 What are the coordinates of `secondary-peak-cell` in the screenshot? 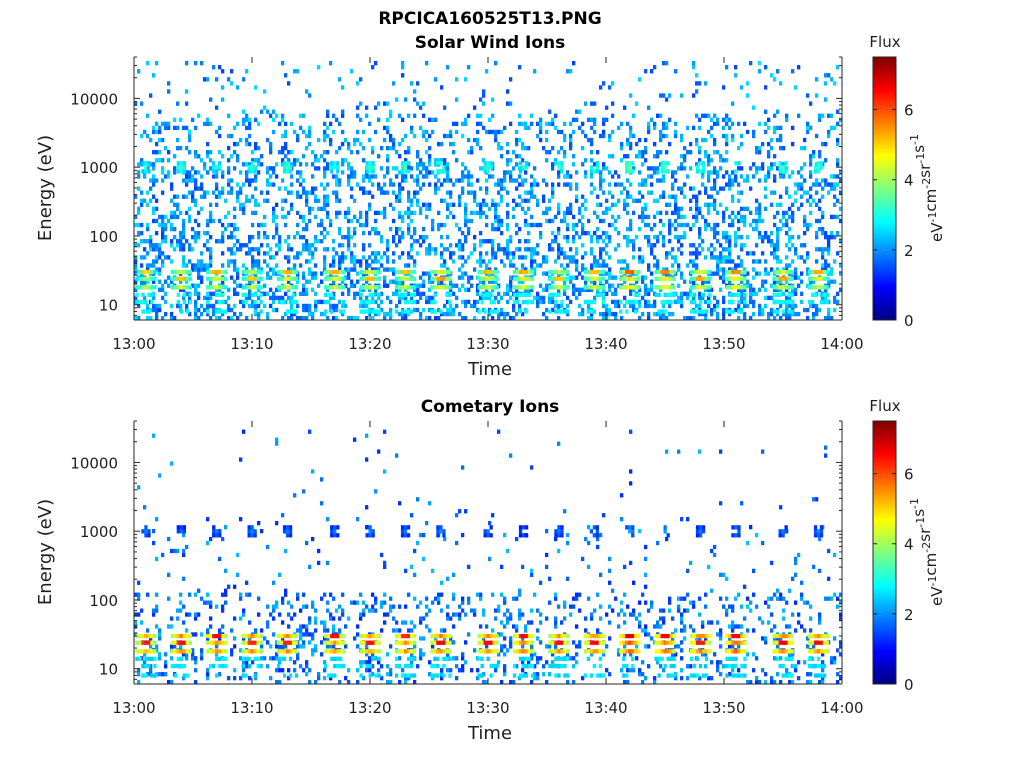 It's located at (633, 163).